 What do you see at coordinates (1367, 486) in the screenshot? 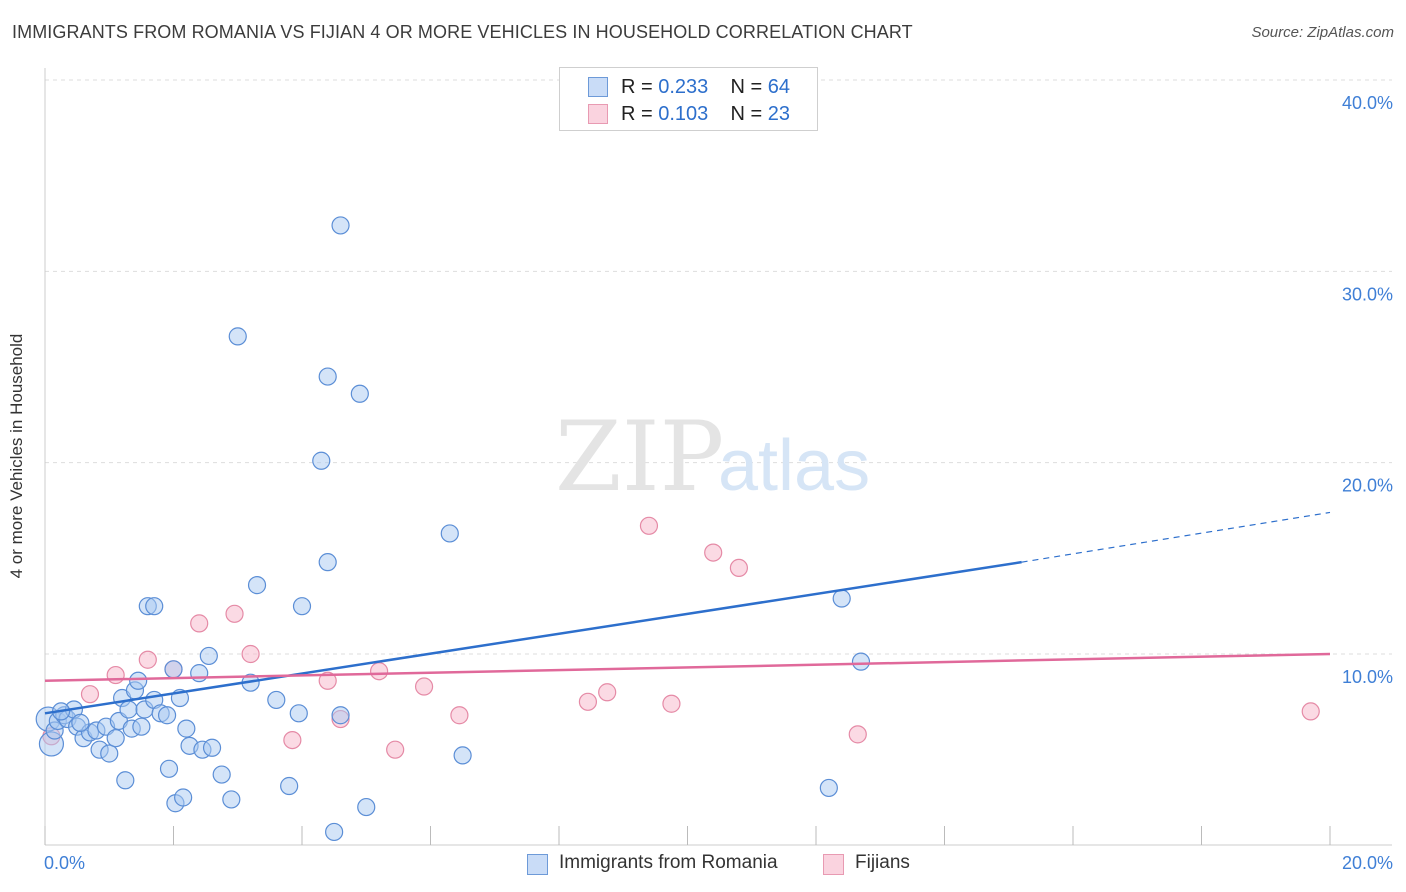
I see `y-tick-label: 20.0%` at bounding box center [1367, 486].